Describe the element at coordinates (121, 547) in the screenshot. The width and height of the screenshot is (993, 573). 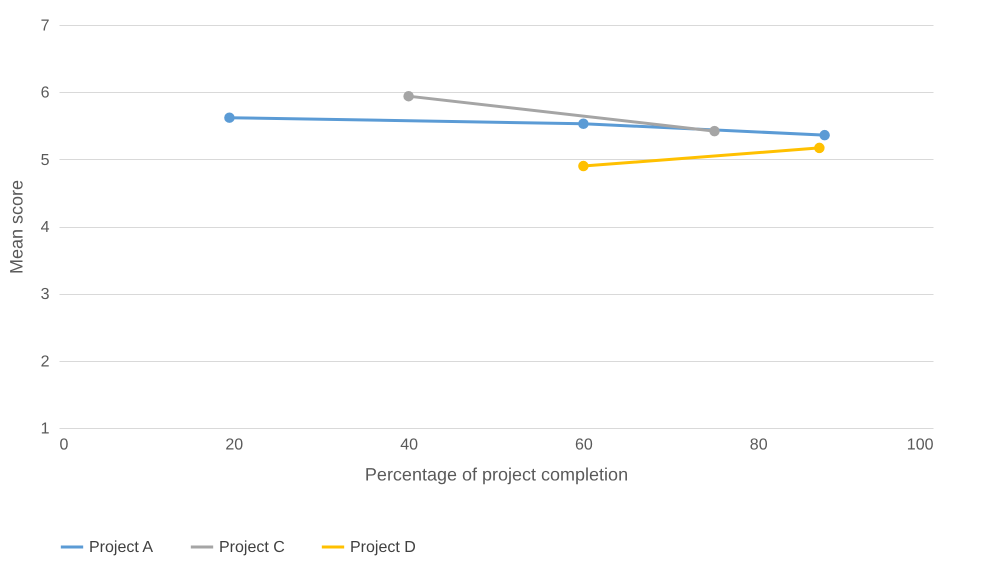
I see `legend-label: Project A` at that location.